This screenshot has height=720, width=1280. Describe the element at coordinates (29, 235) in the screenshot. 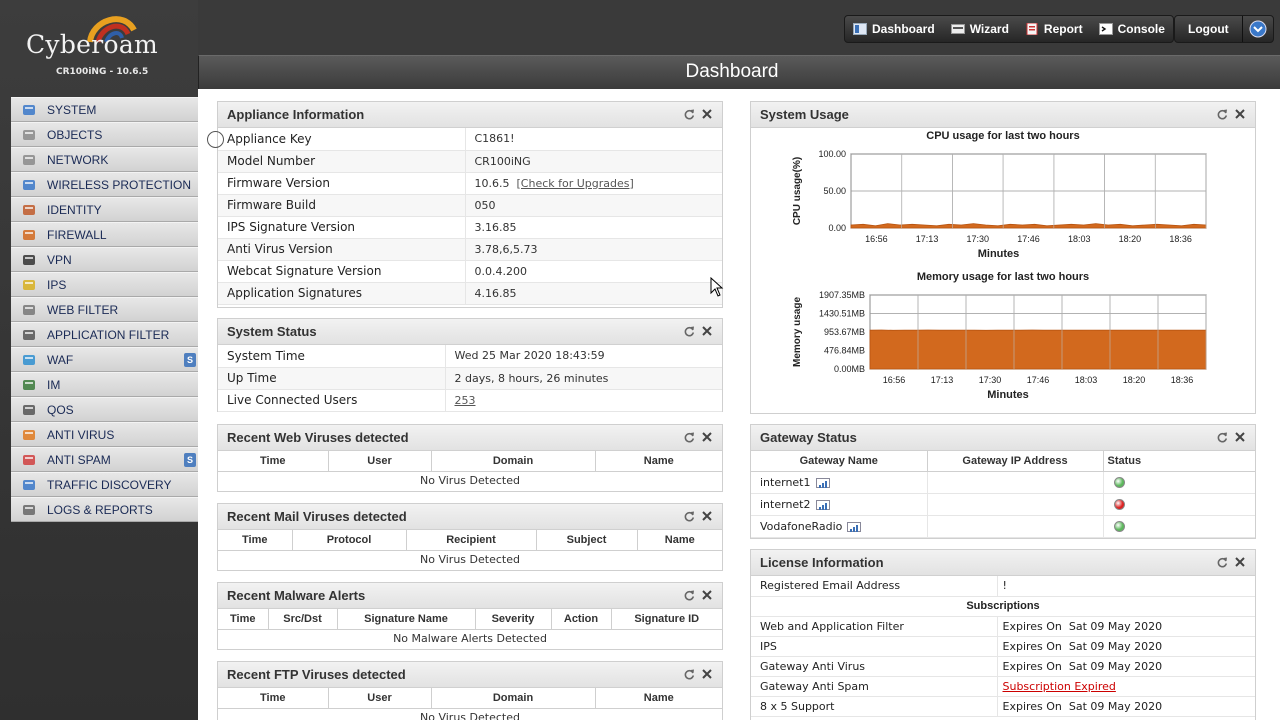

I see `firewall-icon` at that location.